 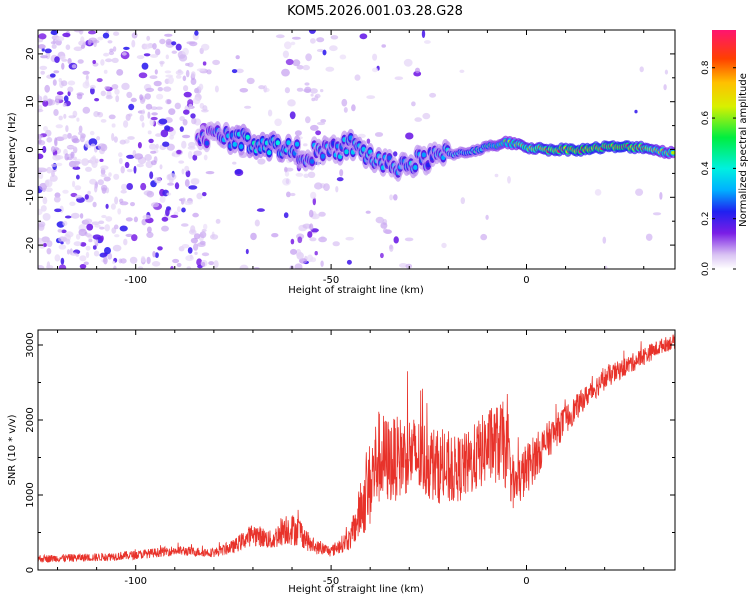 I want to click on y-tick-label: 1000, so click(x=30, y=494).